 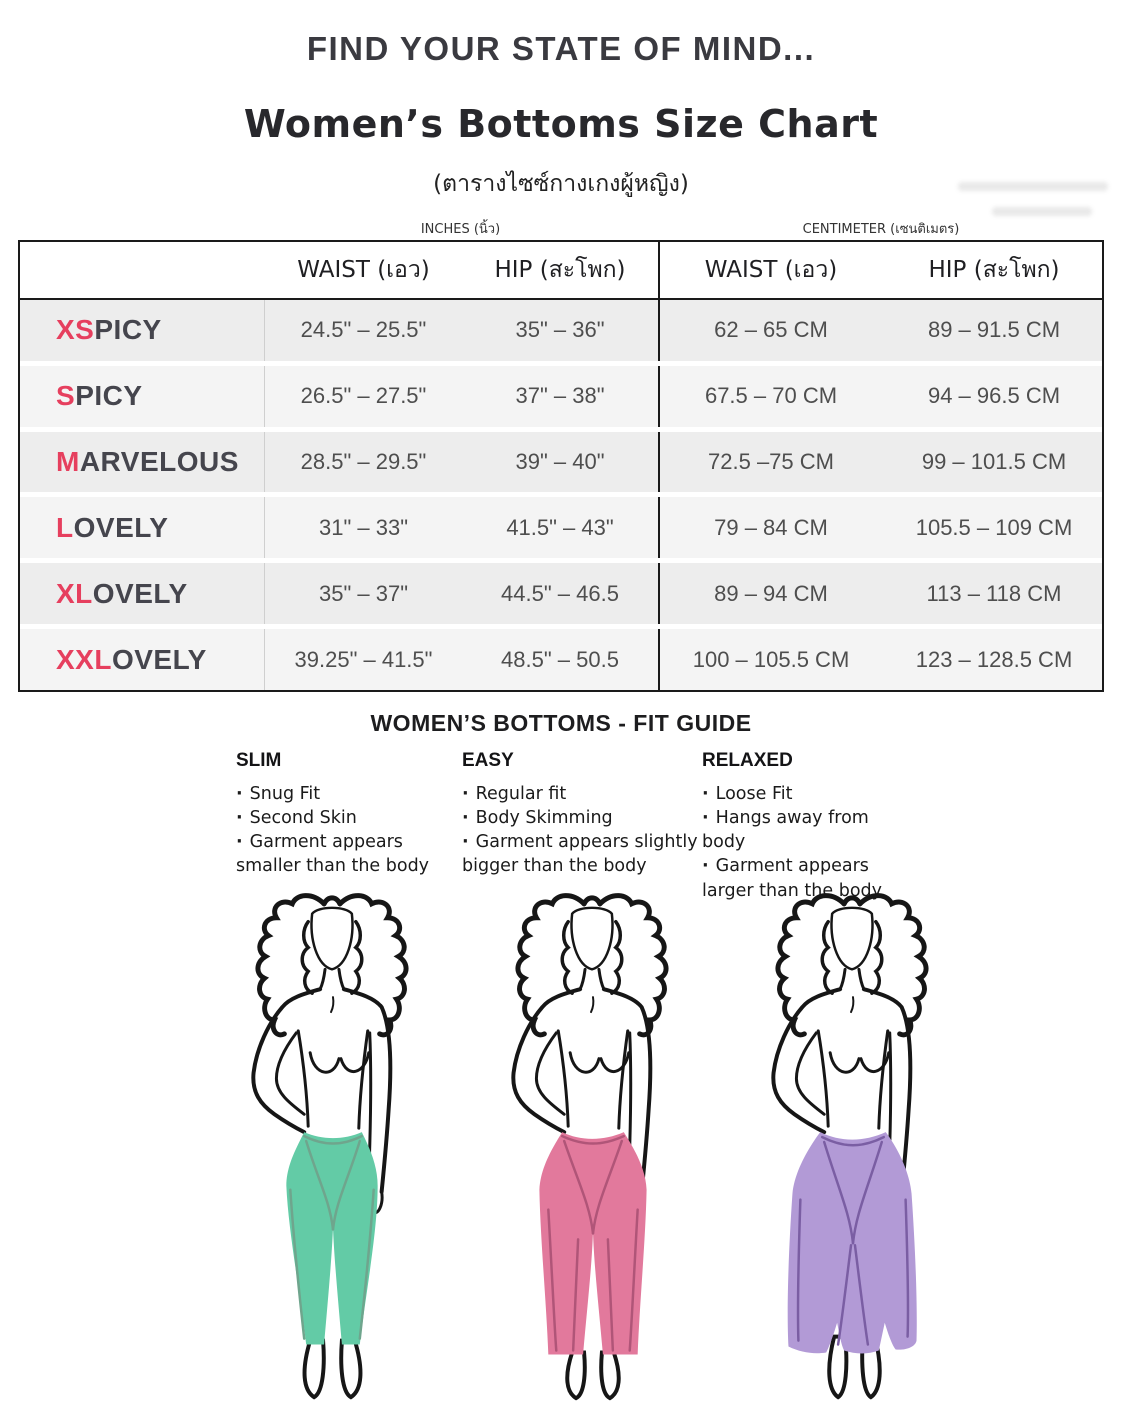 I want to click on unit-label-centimeter: CENTIMETER (เซนติเมตร), so click(x=881, y=229).